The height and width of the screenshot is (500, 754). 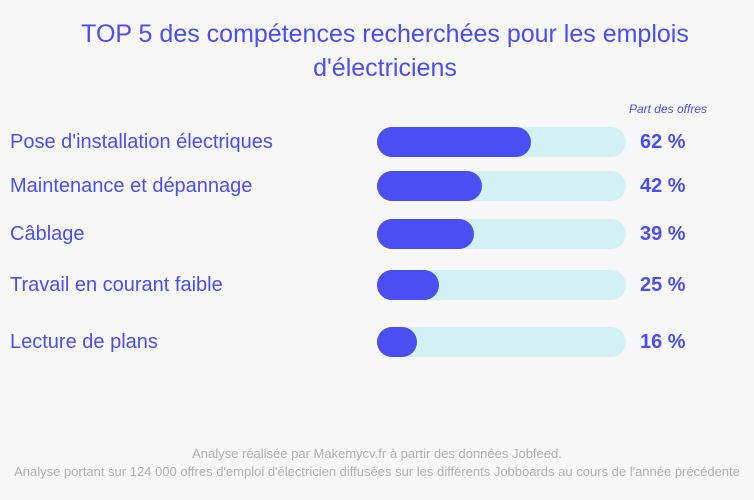 What do you see at coordinates (667, 109) in the screenshot?
I see `column-header: Part des offres` at bounding box center [667, 109].